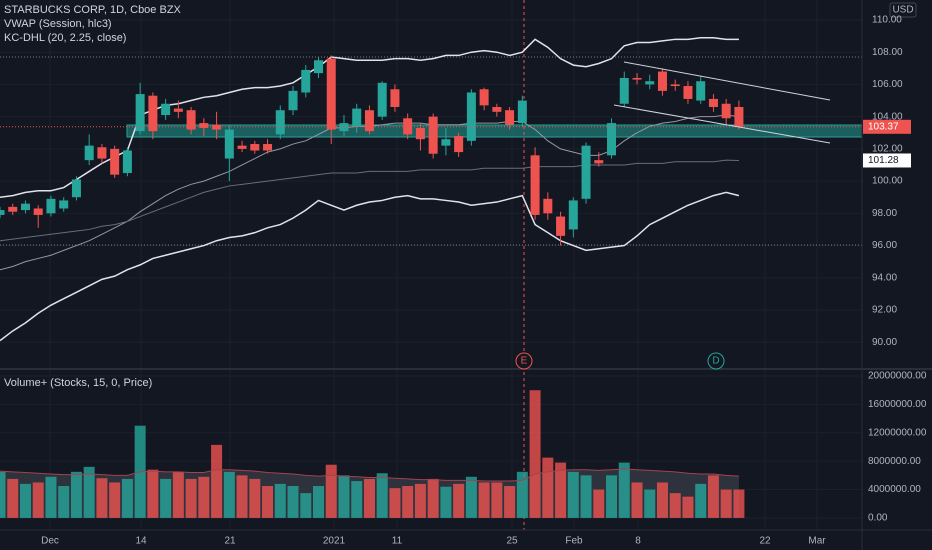 The height and width of the screenshot is (550, 932). Describe the element at coordinates (884, 213) in the screenshot. I see `y-tick-label: 98.00` at that location.